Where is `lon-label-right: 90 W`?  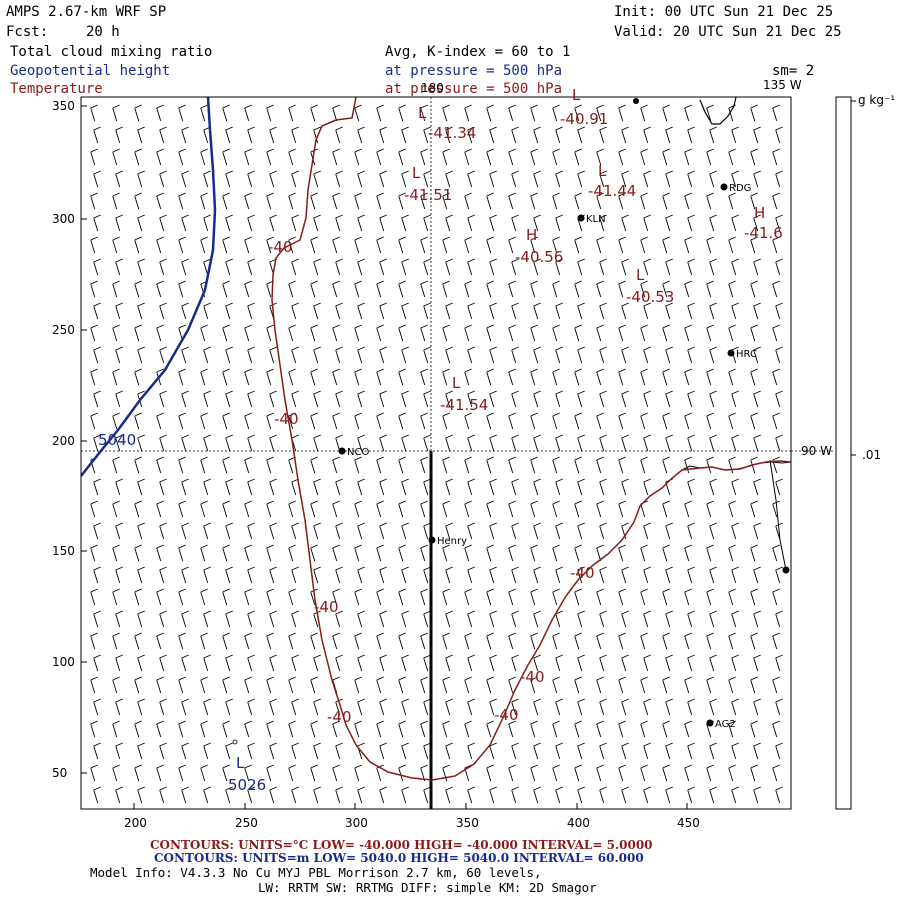
lon-label-right: 90 W is located at coordinates (816, 451).